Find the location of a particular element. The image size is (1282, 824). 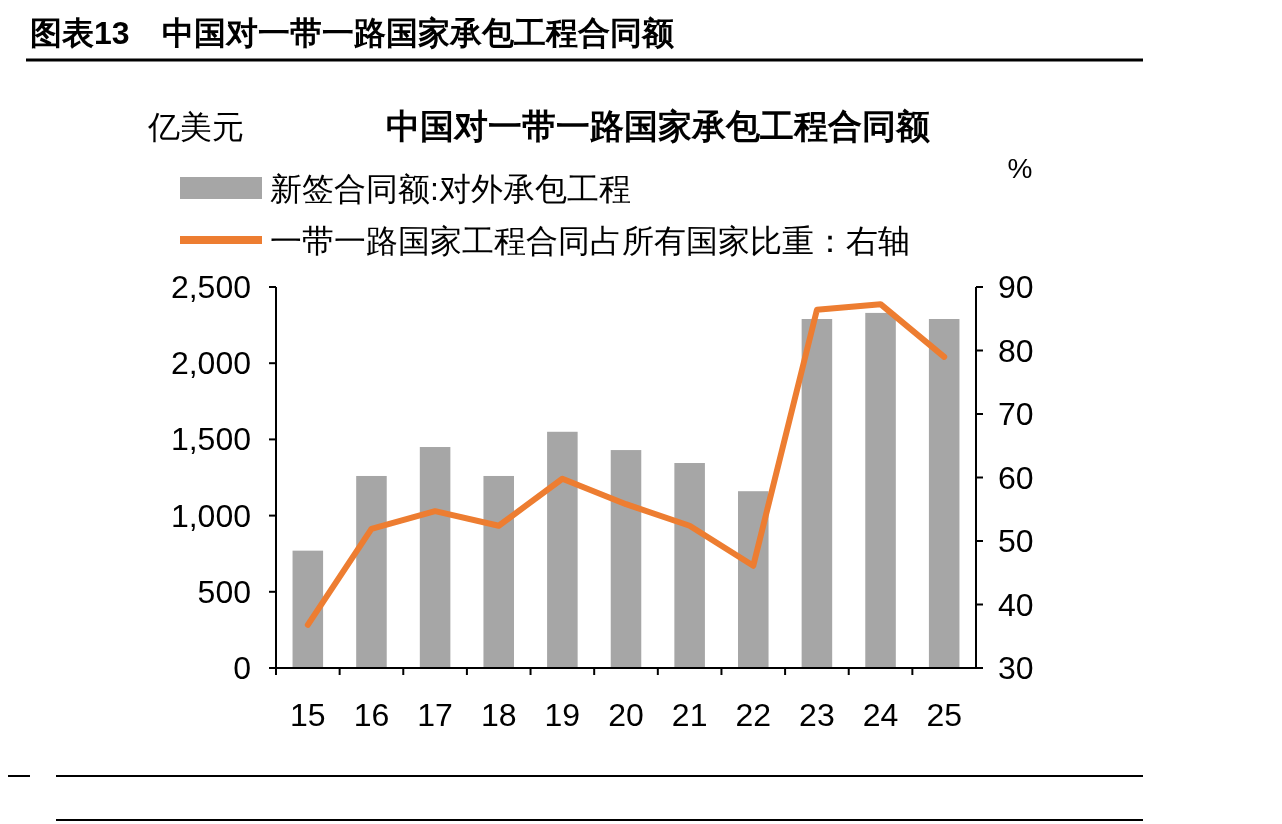

y-tick-label: 1,500 is located at coordinates (210, 439).